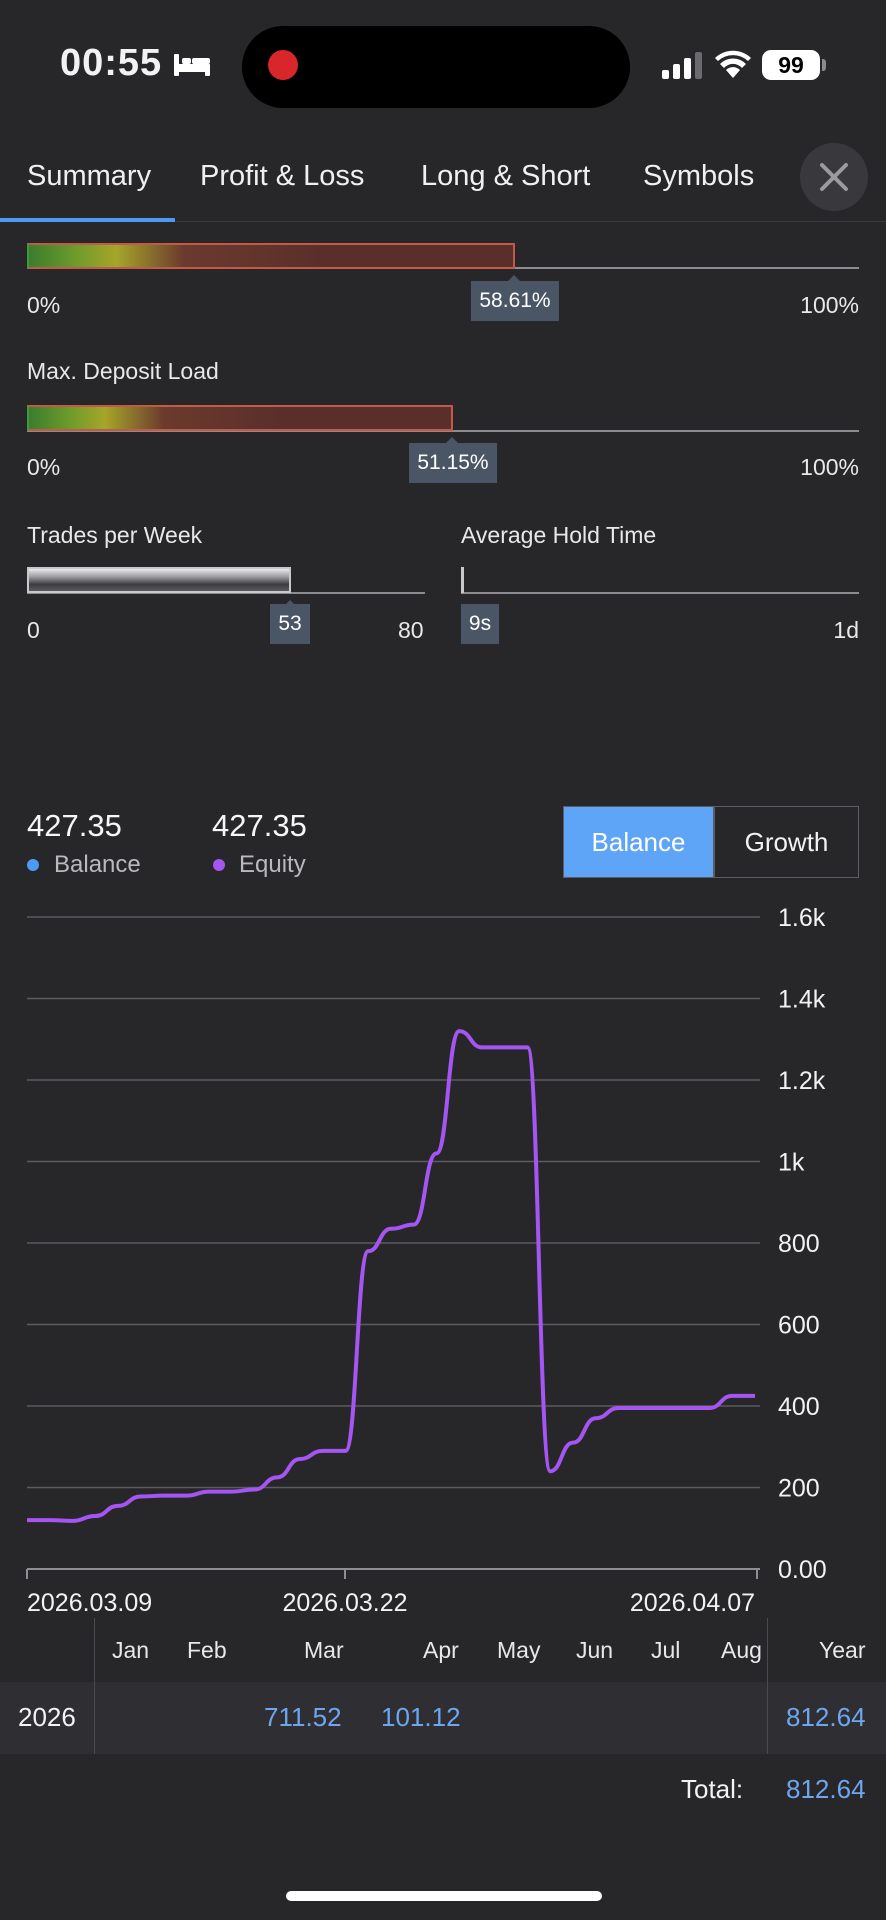 The height and width of the screenshot is (1920, 886). What do you see at coordinates (44, 467) in the screenshot?
I see `deposit-load-min: 0%` at bounding box center [44, 467].